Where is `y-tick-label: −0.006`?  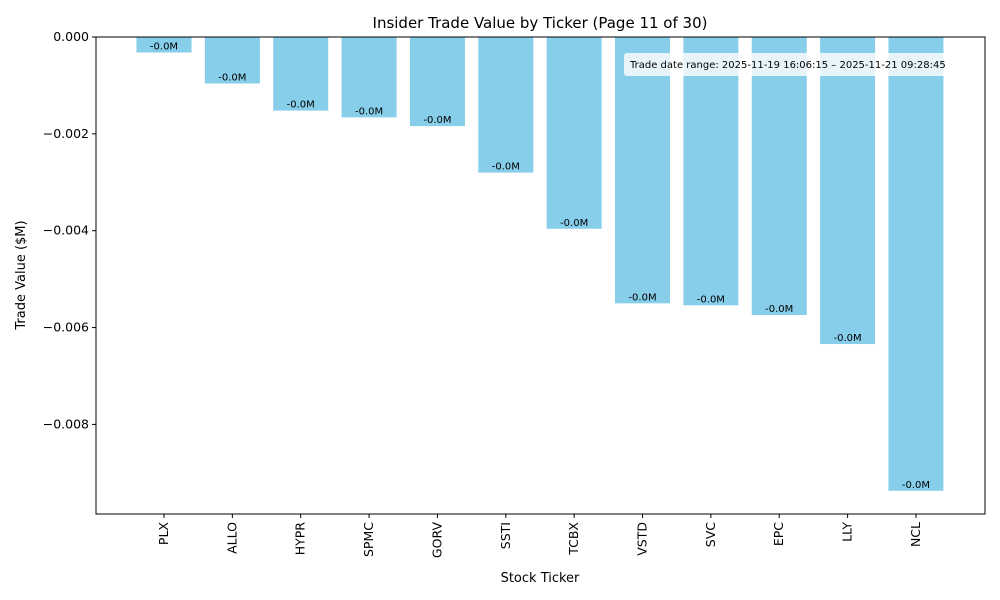 y-tick-label: −0.006 is located at coordinates (66, 327).